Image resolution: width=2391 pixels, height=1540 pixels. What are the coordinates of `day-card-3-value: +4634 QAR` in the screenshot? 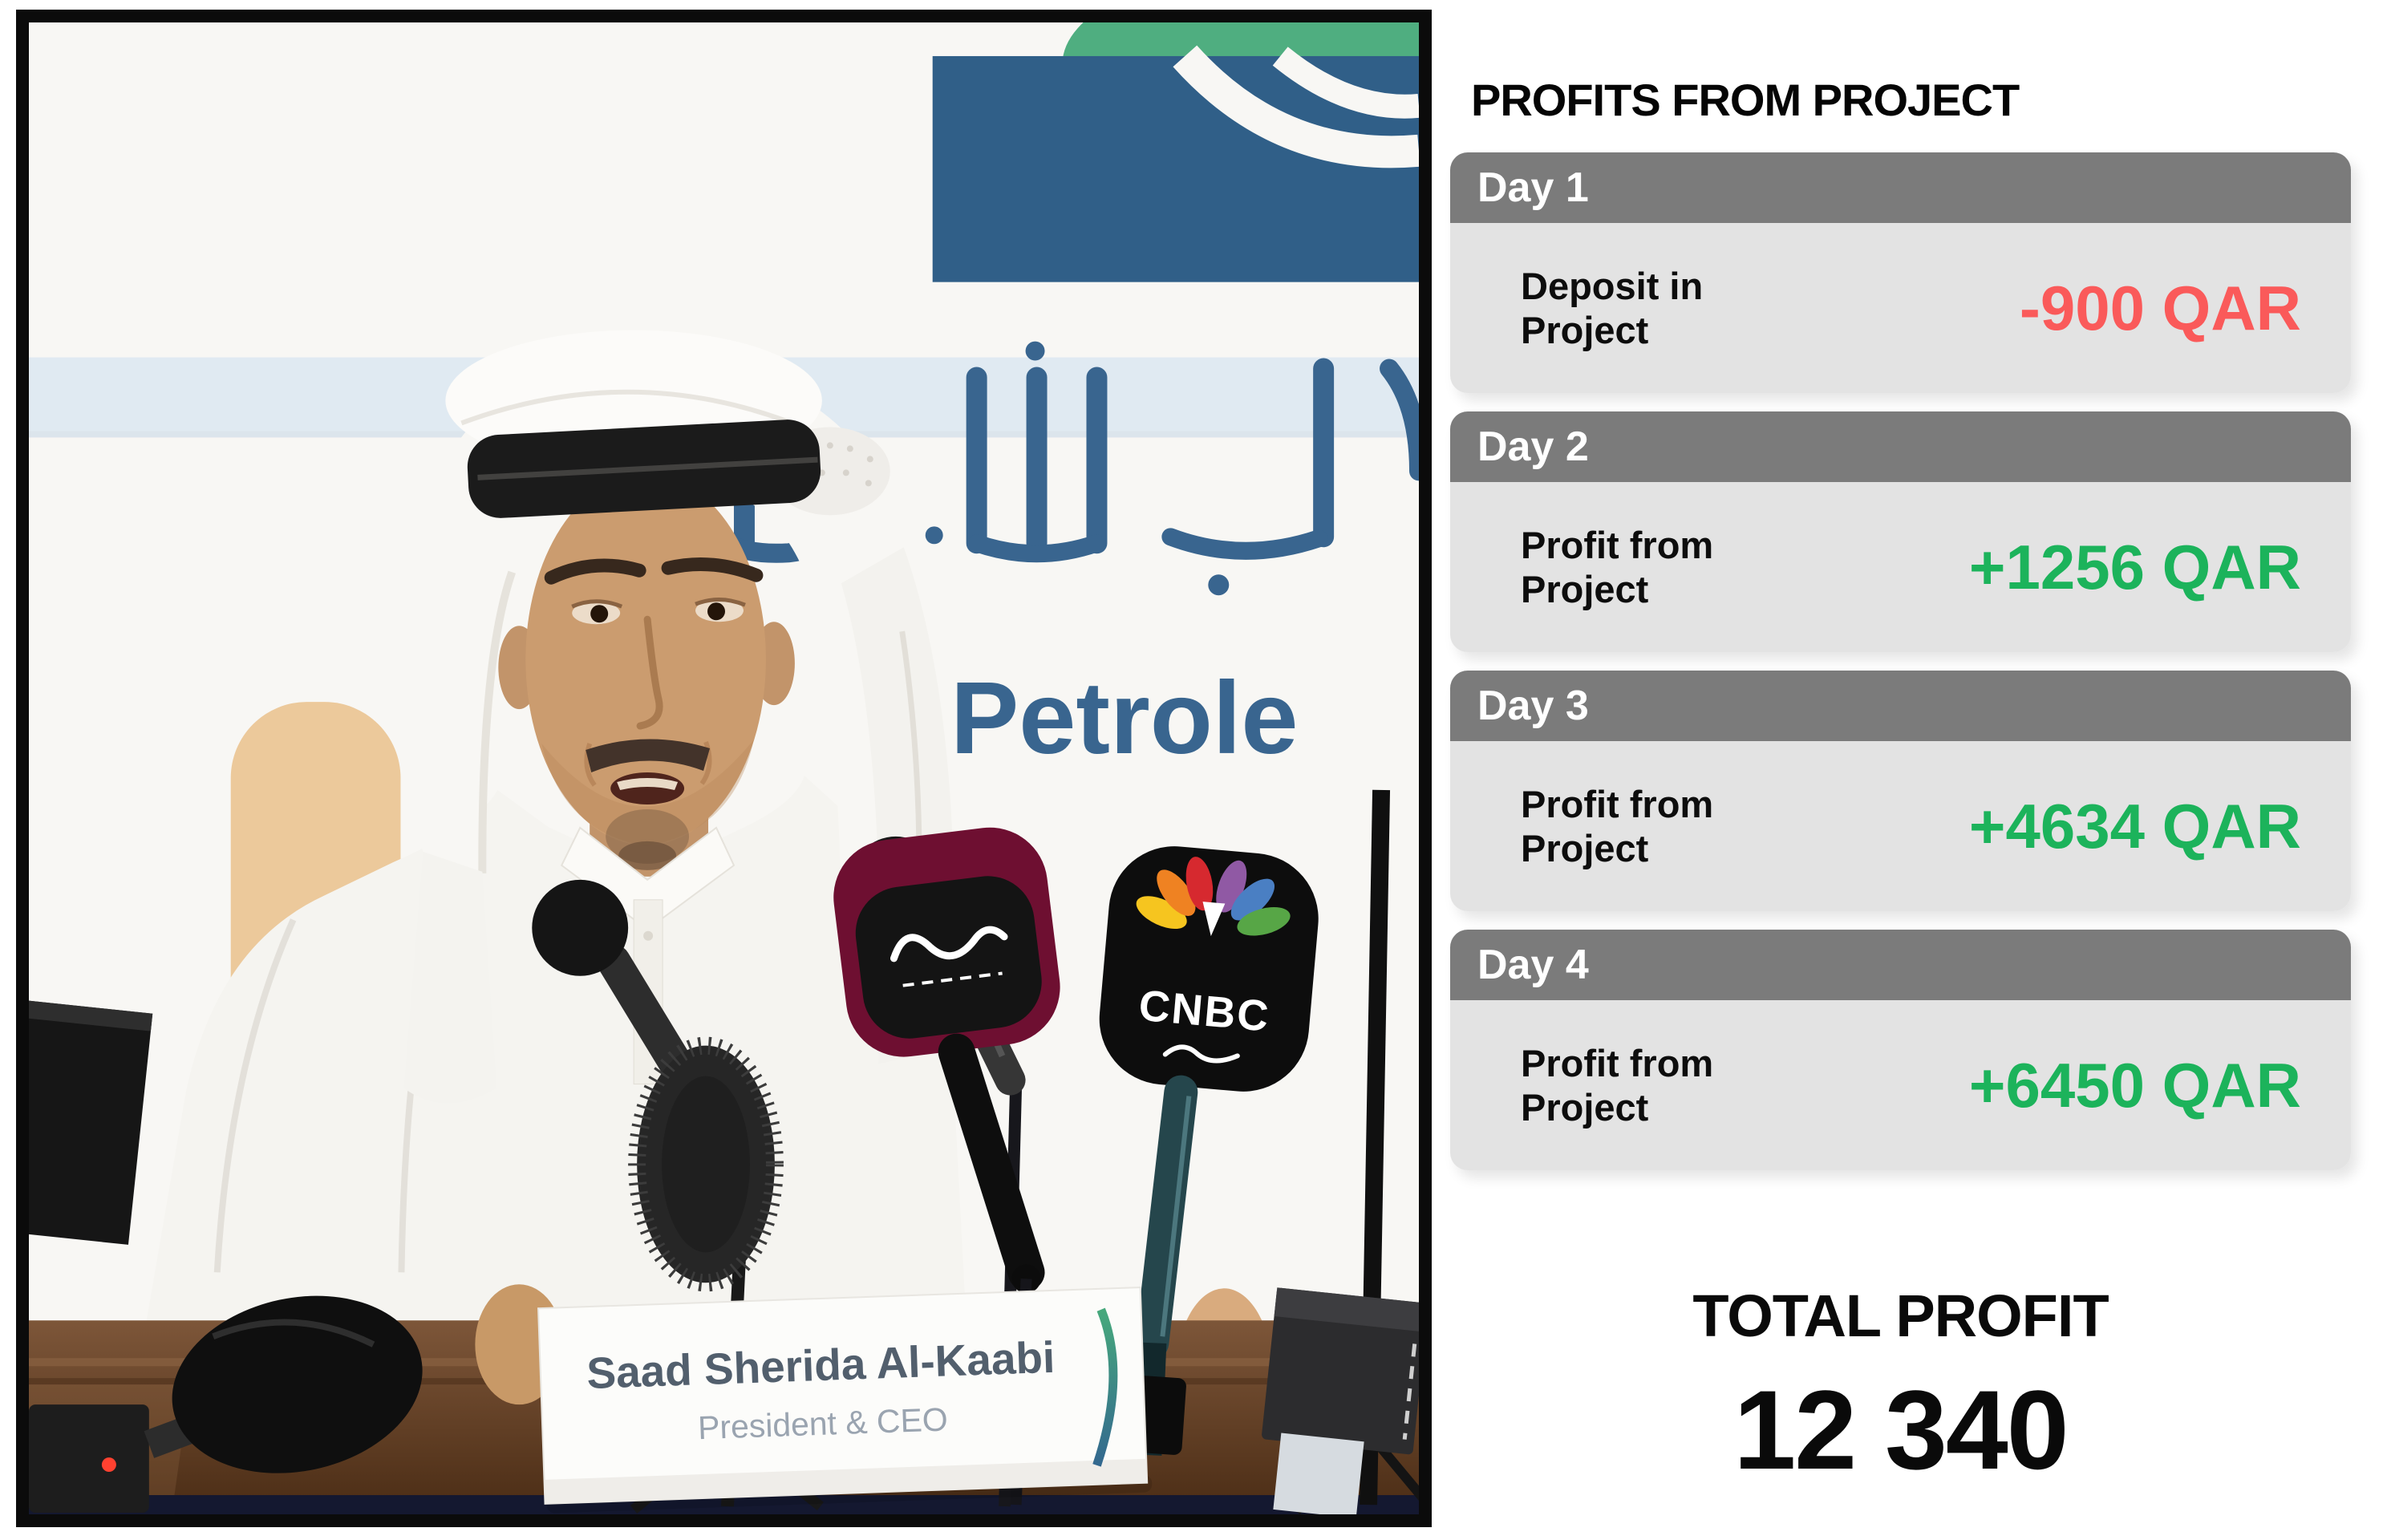 It's located at (2134, 825).